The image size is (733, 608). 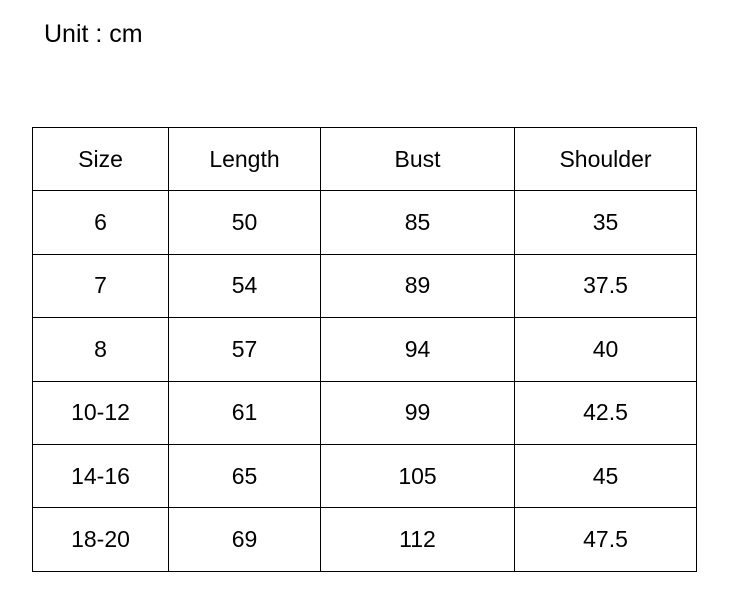 I want to click on table-cell: 7, so click(x=100, y=286).